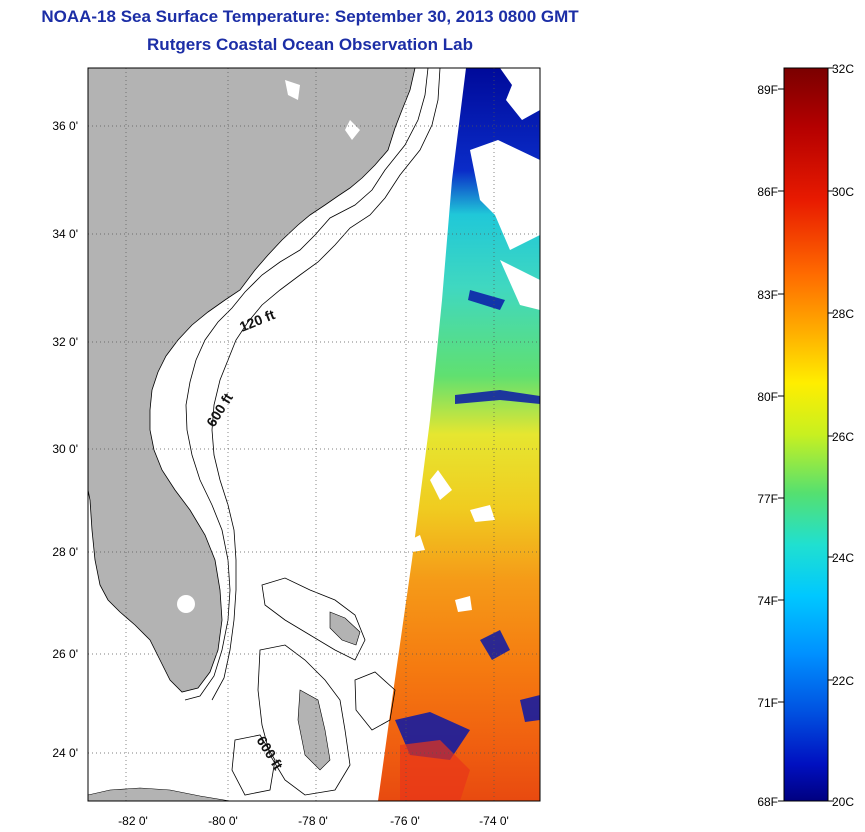  I want to click on lat-tick-label: 28 0', so click(65, 552).